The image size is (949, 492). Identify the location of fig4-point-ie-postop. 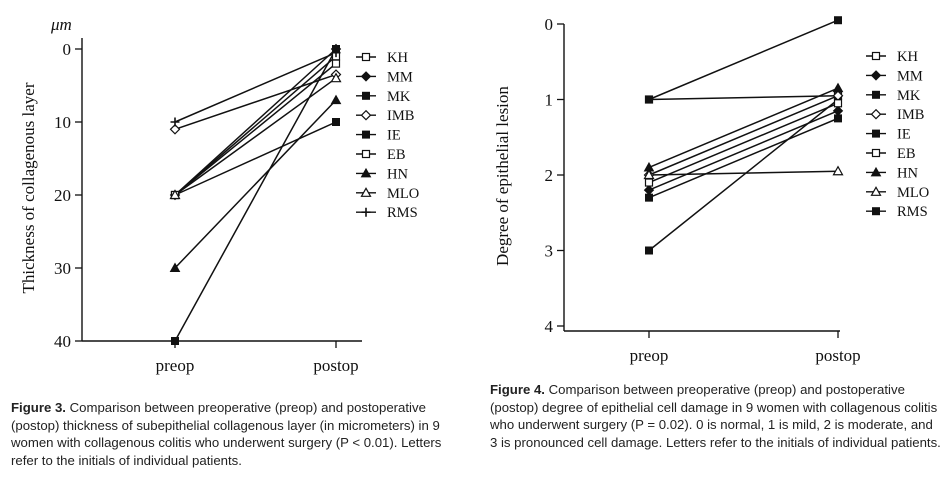
(838, 118).